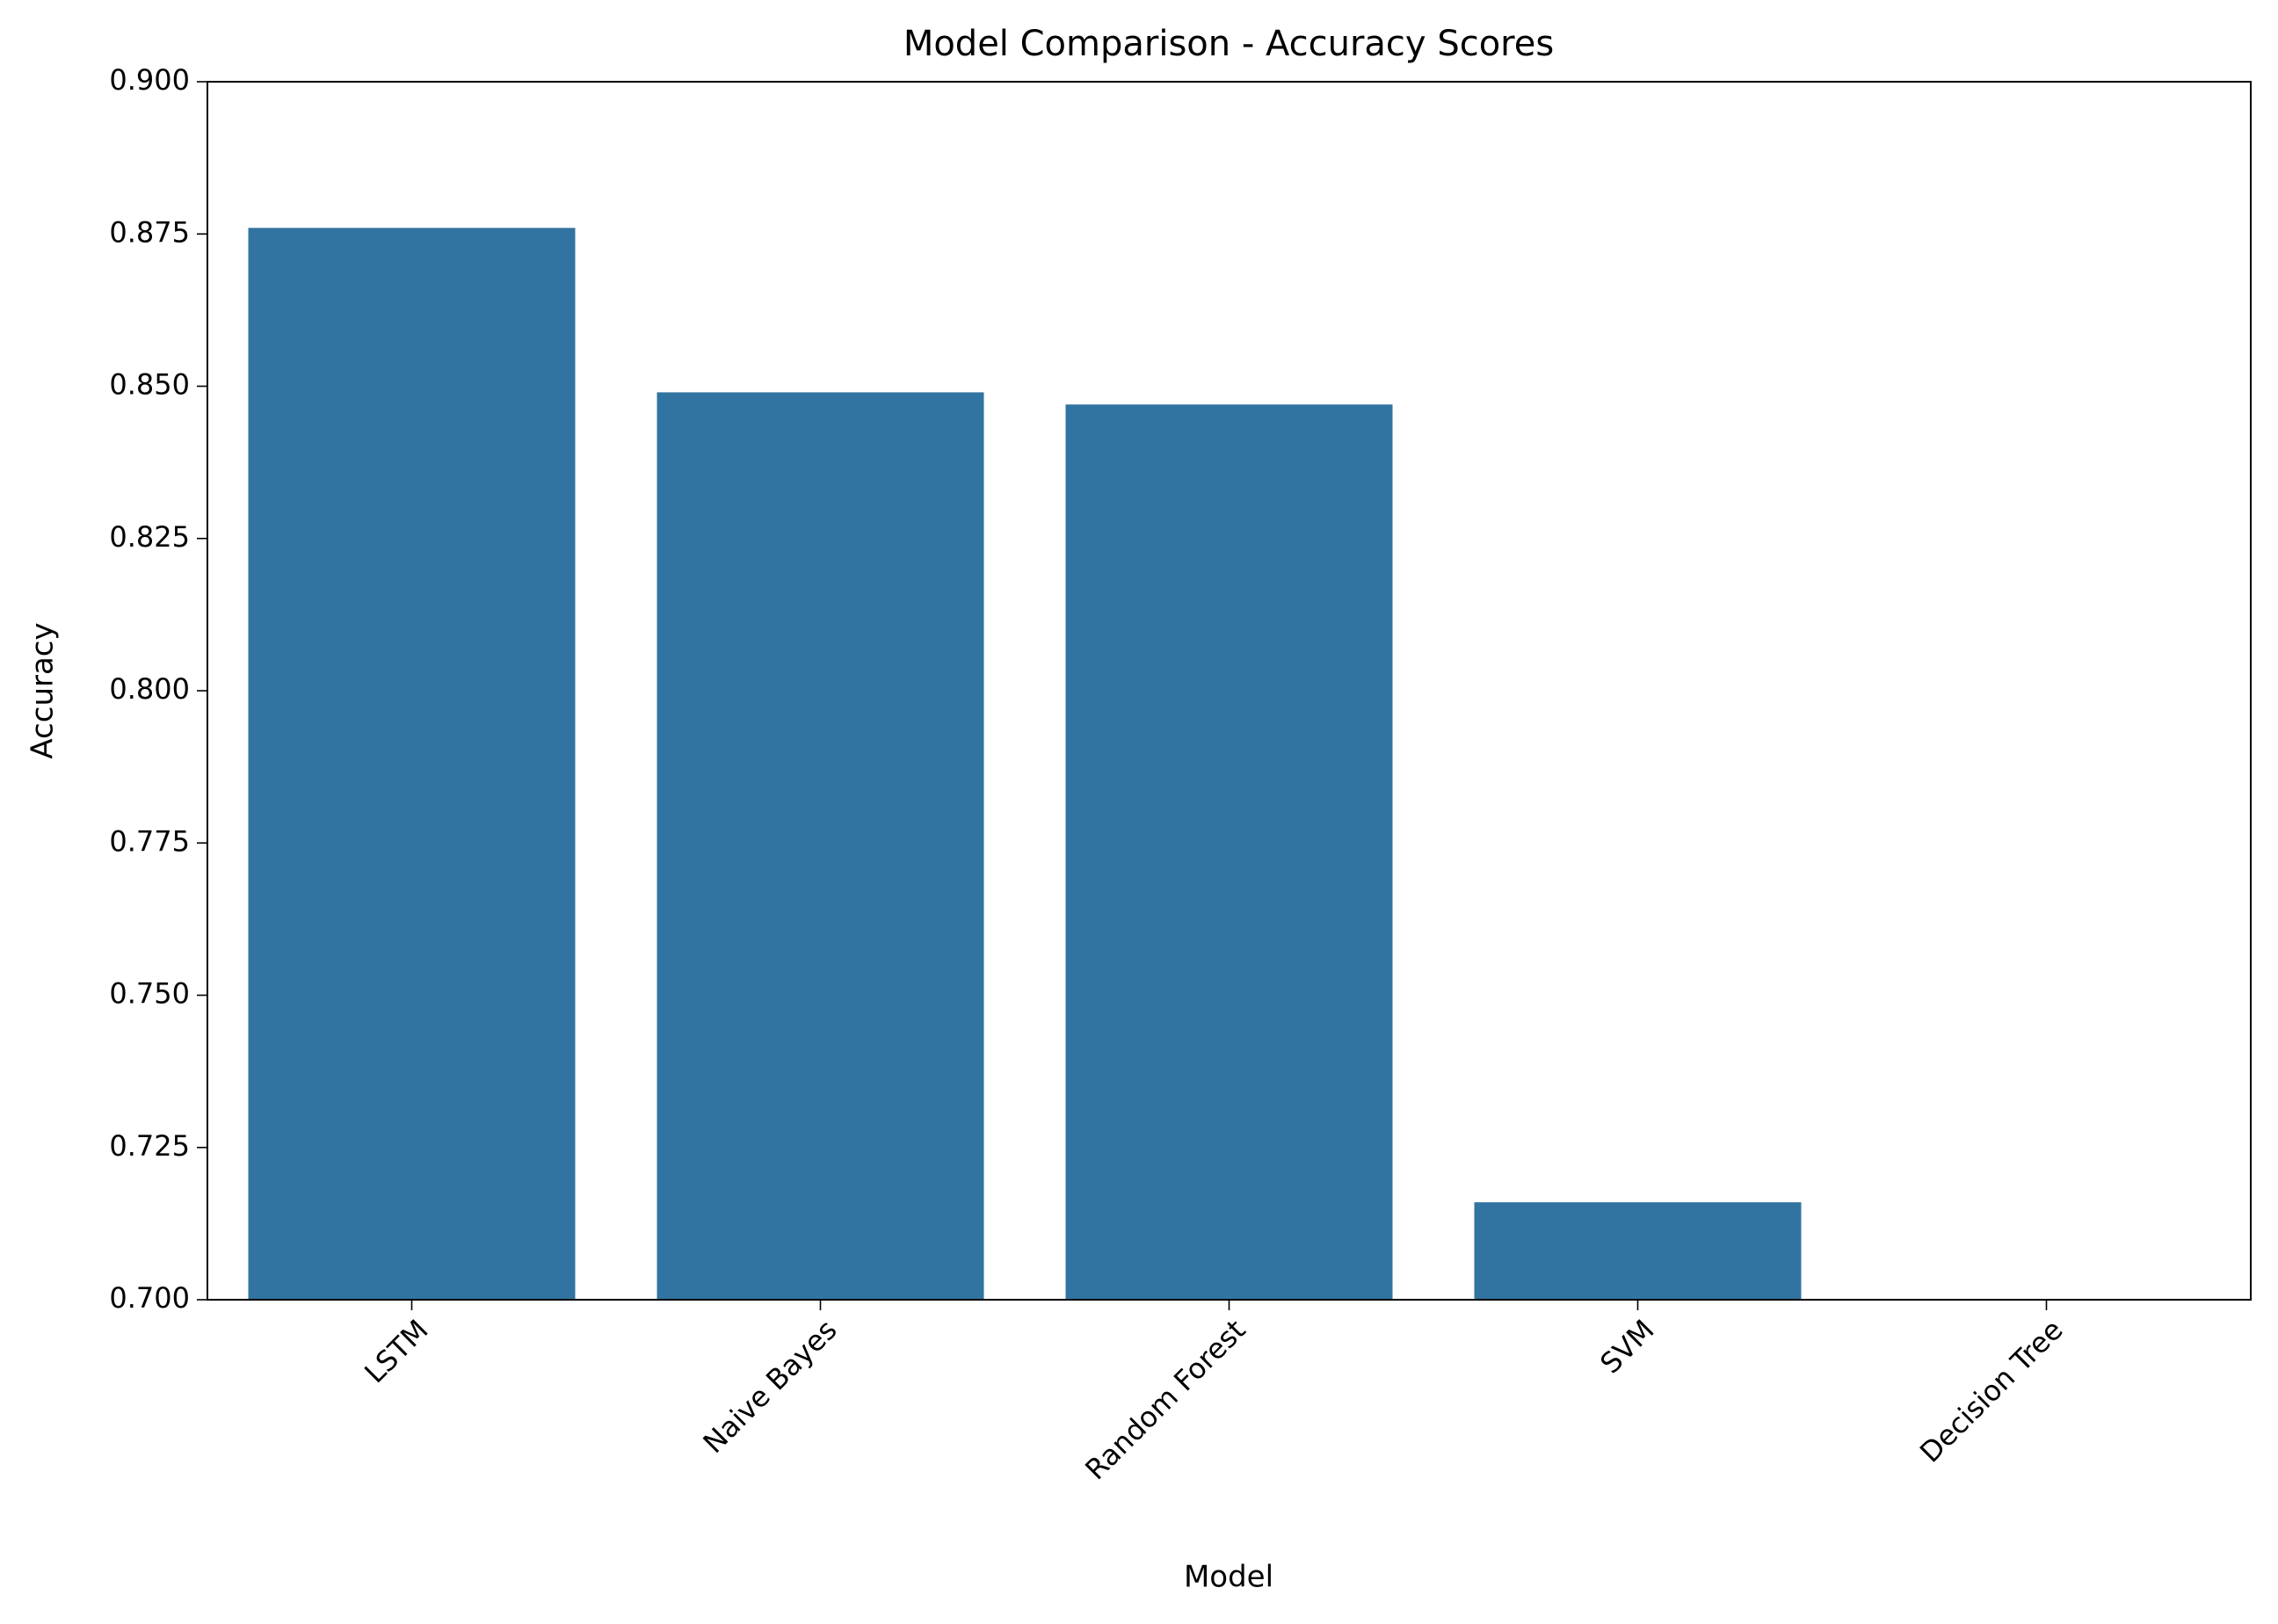  I want to click on x-axis-label: Model, so click(1228, 1577).